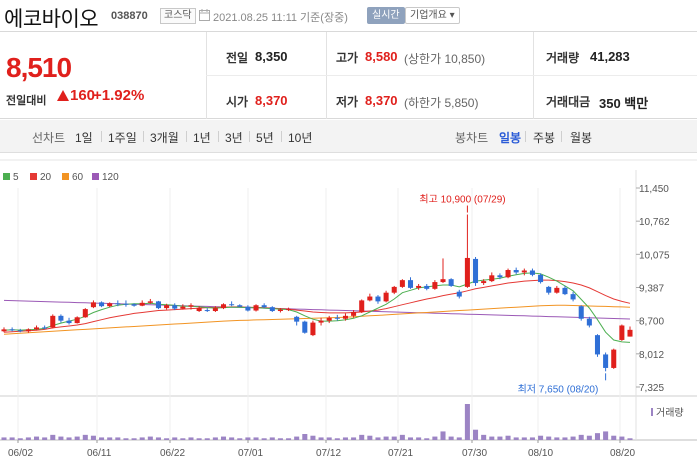  Describe the element at coordinates (20, 453) in the screenshot. I see `x-tick-label: 06/02` at that location.